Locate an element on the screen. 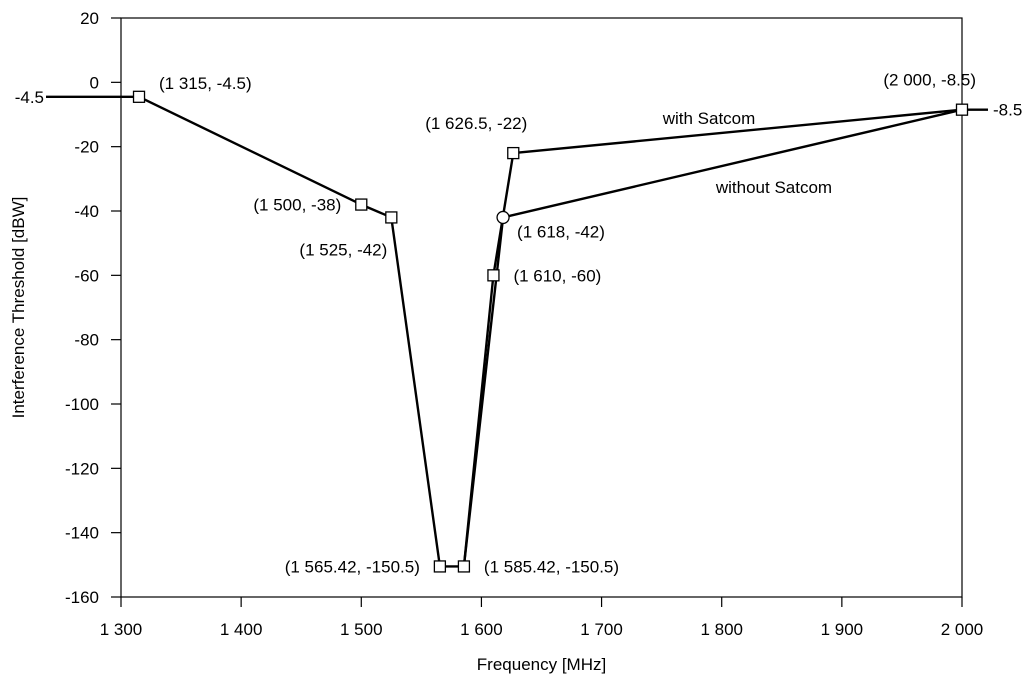 The width and height of the screenshot is (1030, 678). right-edge-value-label: -8.5 is located at coordinates (1007, 110).